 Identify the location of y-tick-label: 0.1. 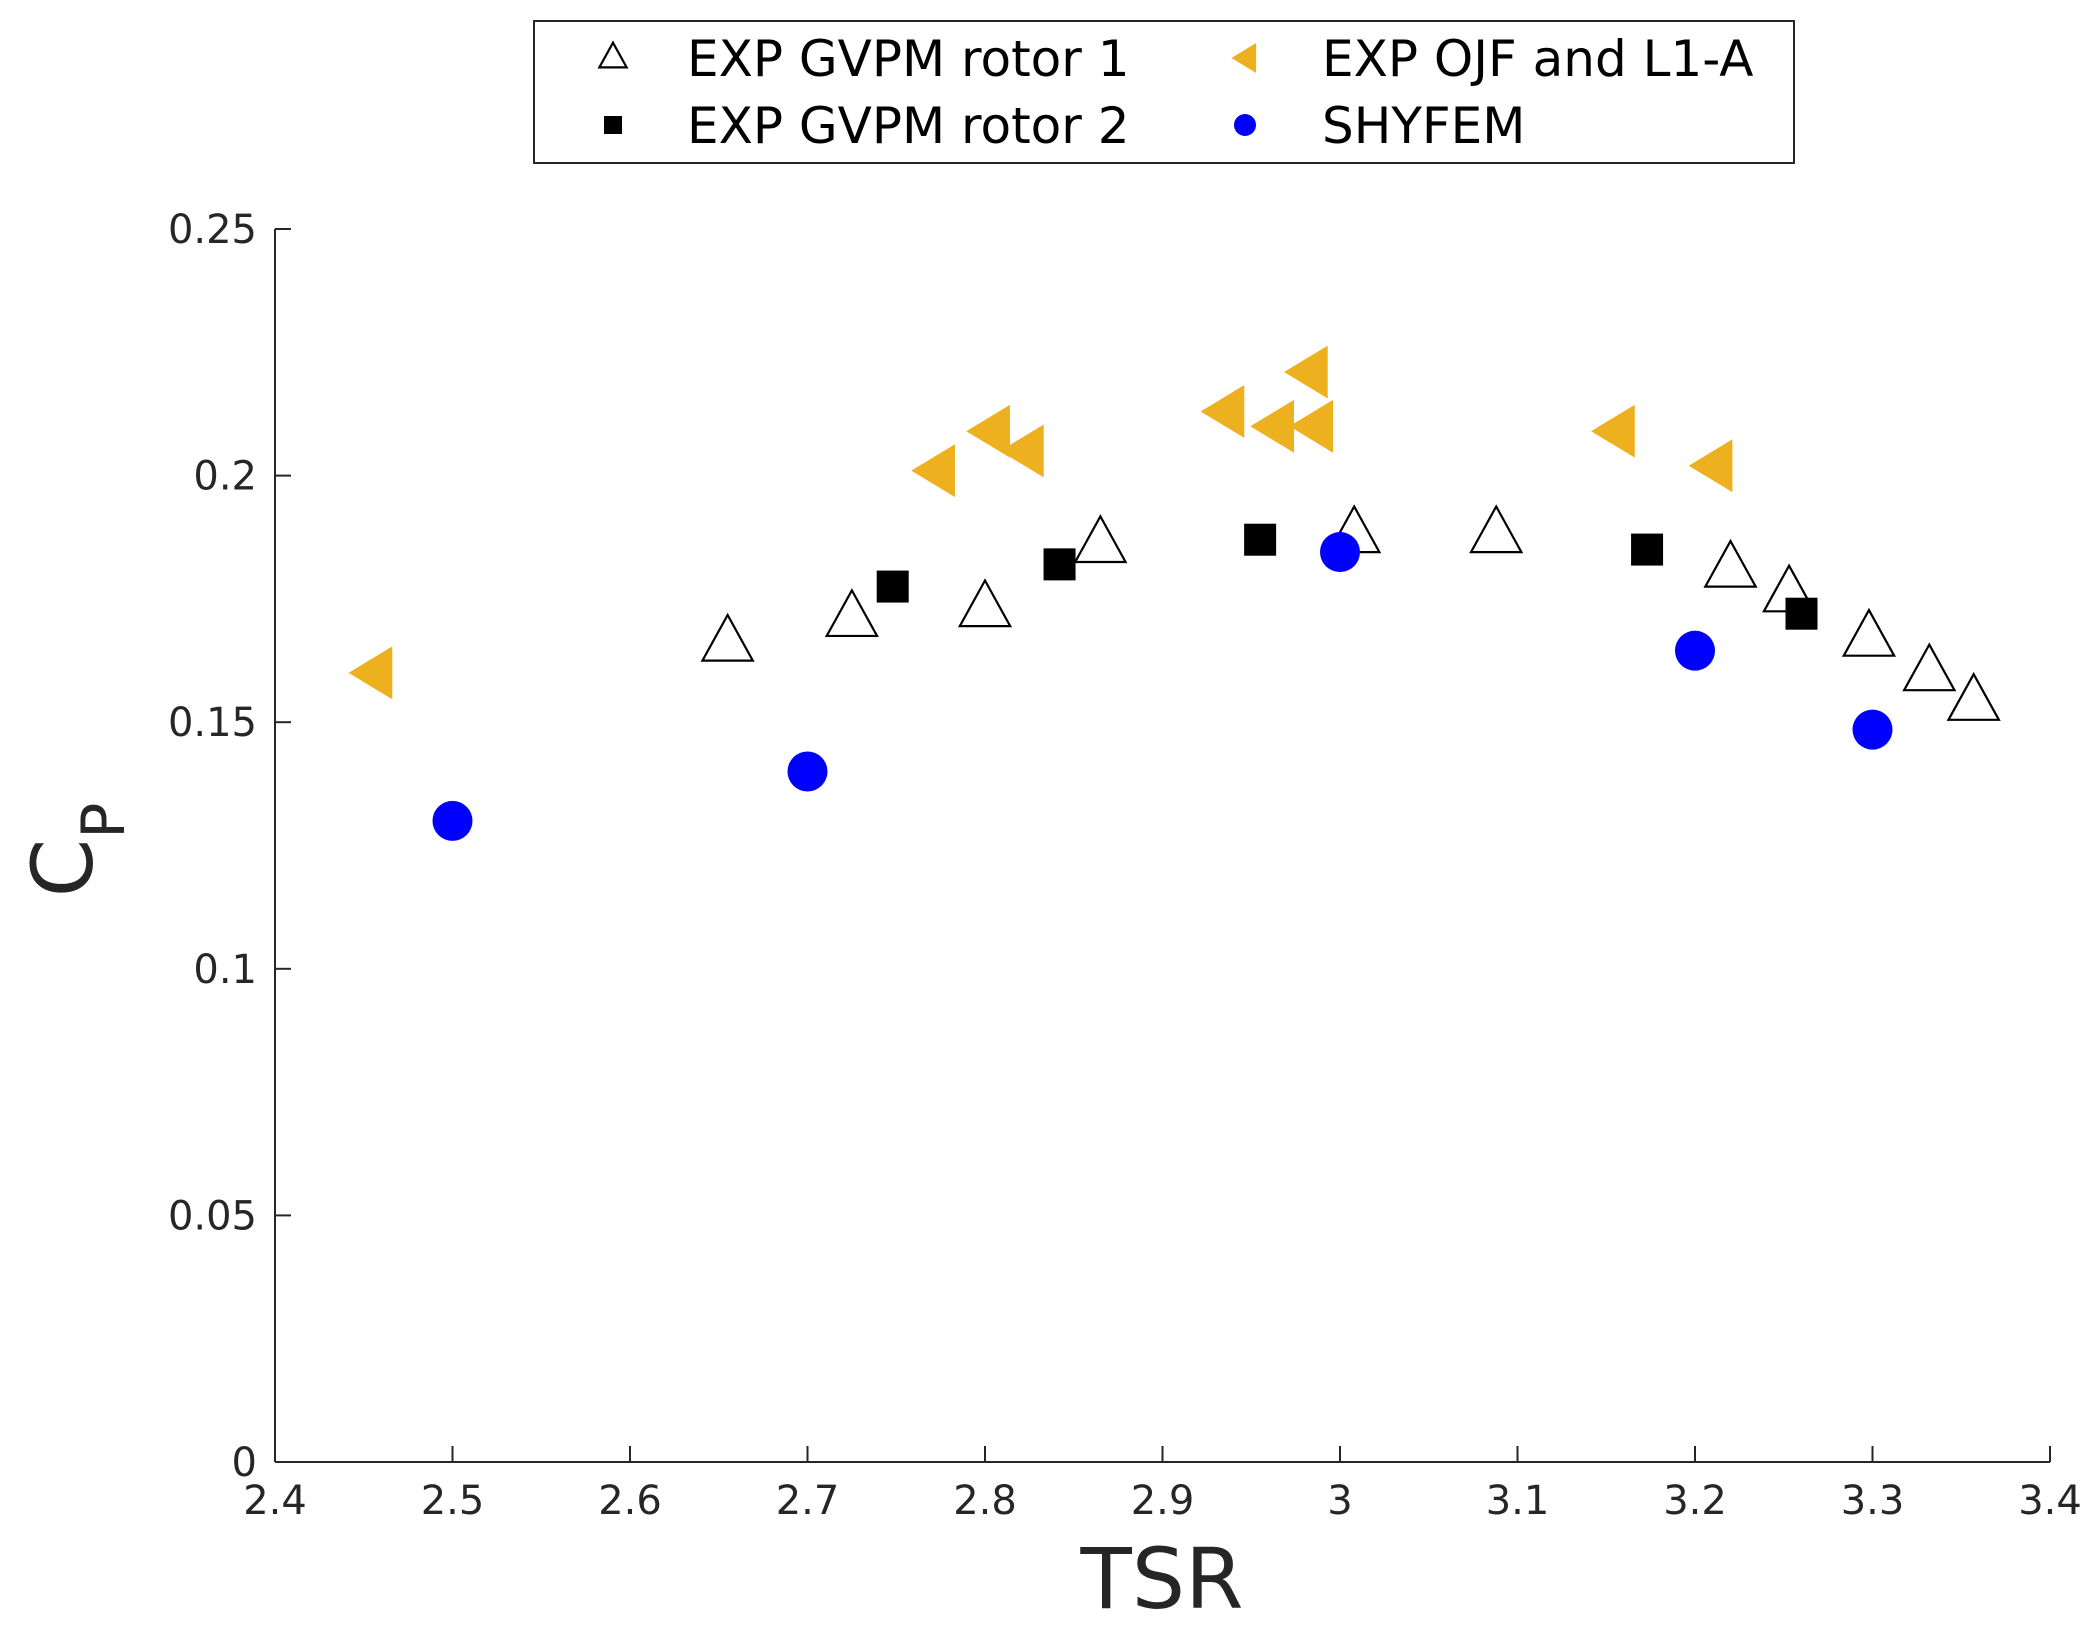
(225, 970).